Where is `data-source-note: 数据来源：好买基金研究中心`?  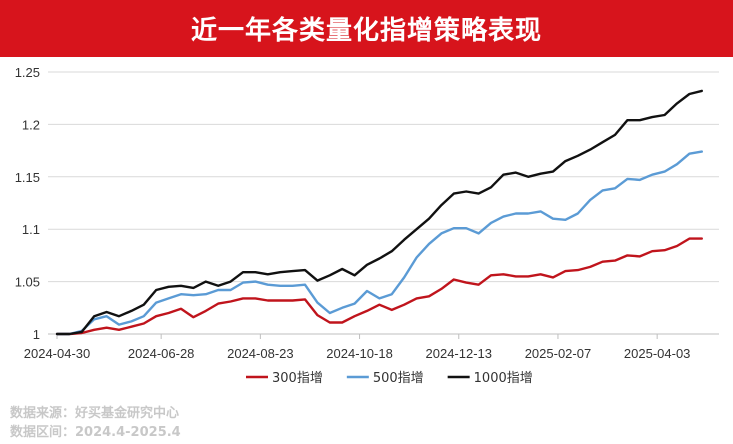 data-source-note: 数据来源：好买基金研究中心 is located at coordinates (95, 413).